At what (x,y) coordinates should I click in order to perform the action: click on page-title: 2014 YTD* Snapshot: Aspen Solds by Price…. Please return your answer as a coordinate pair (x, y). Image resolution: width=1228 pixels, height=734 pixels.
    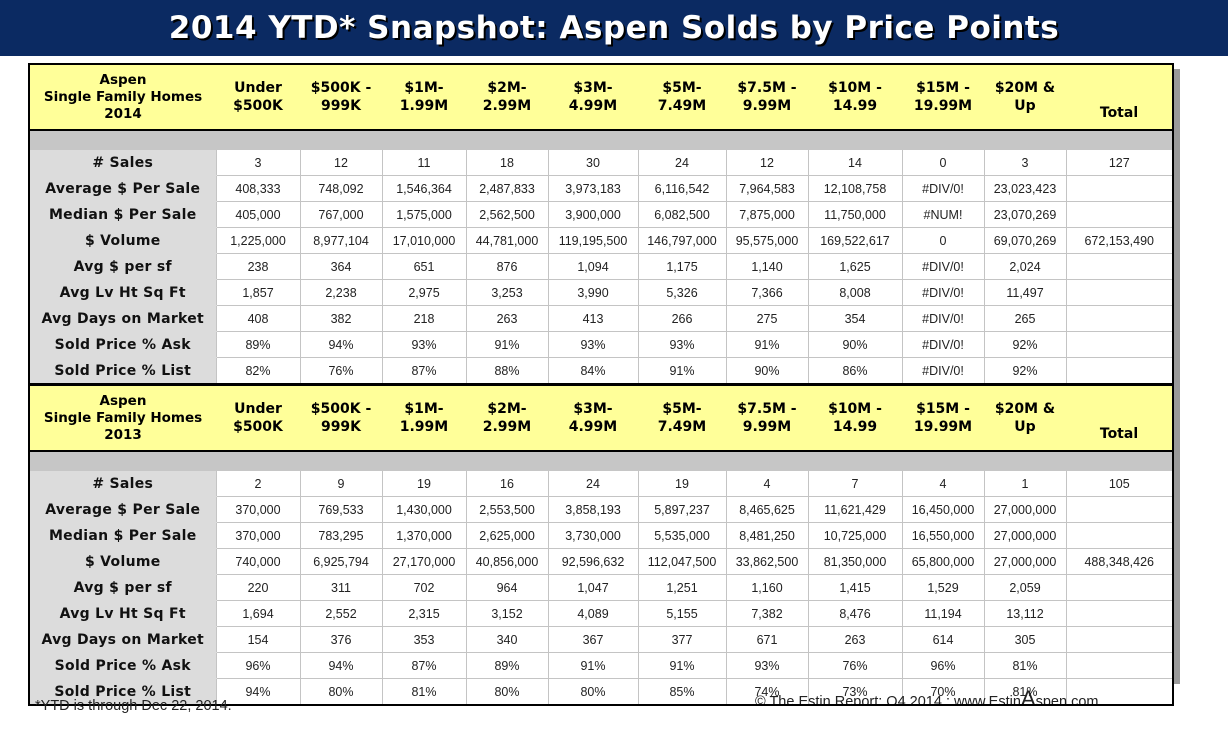
    Looking at the image, I should click on (614, 28).